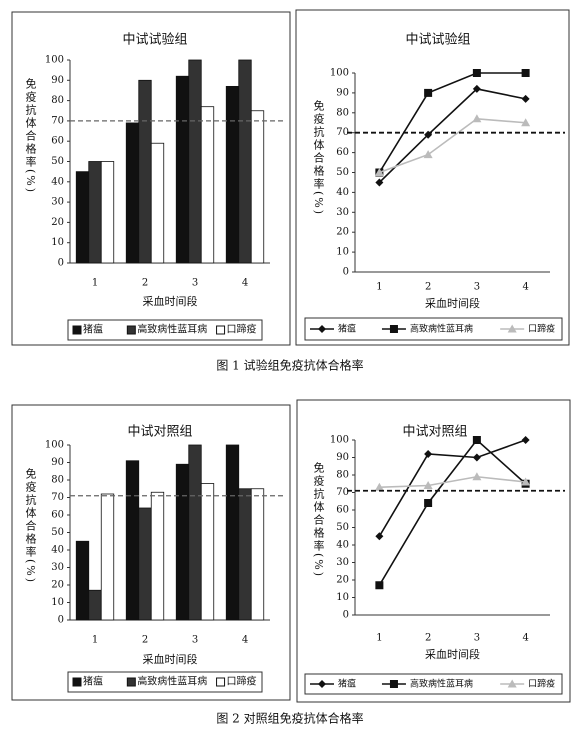 The image size is (579, 733). What do you see at coordinates (57, 120) in the screenshot?
I see `y-tick-label: 70` at bounding box center [57, 120].